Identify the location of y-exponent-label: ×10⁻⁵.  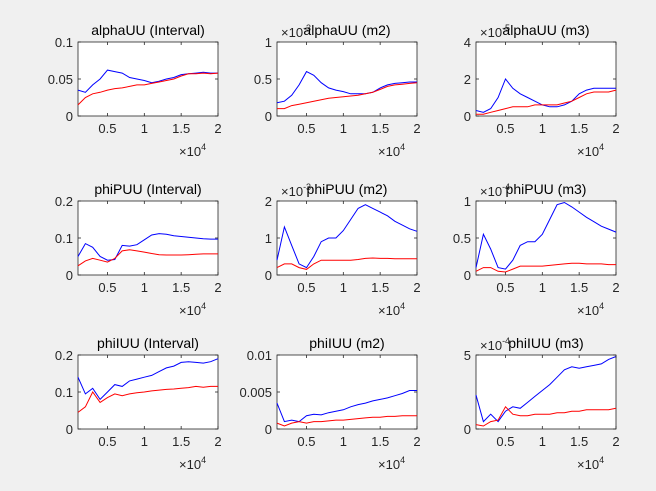
(495, 31).